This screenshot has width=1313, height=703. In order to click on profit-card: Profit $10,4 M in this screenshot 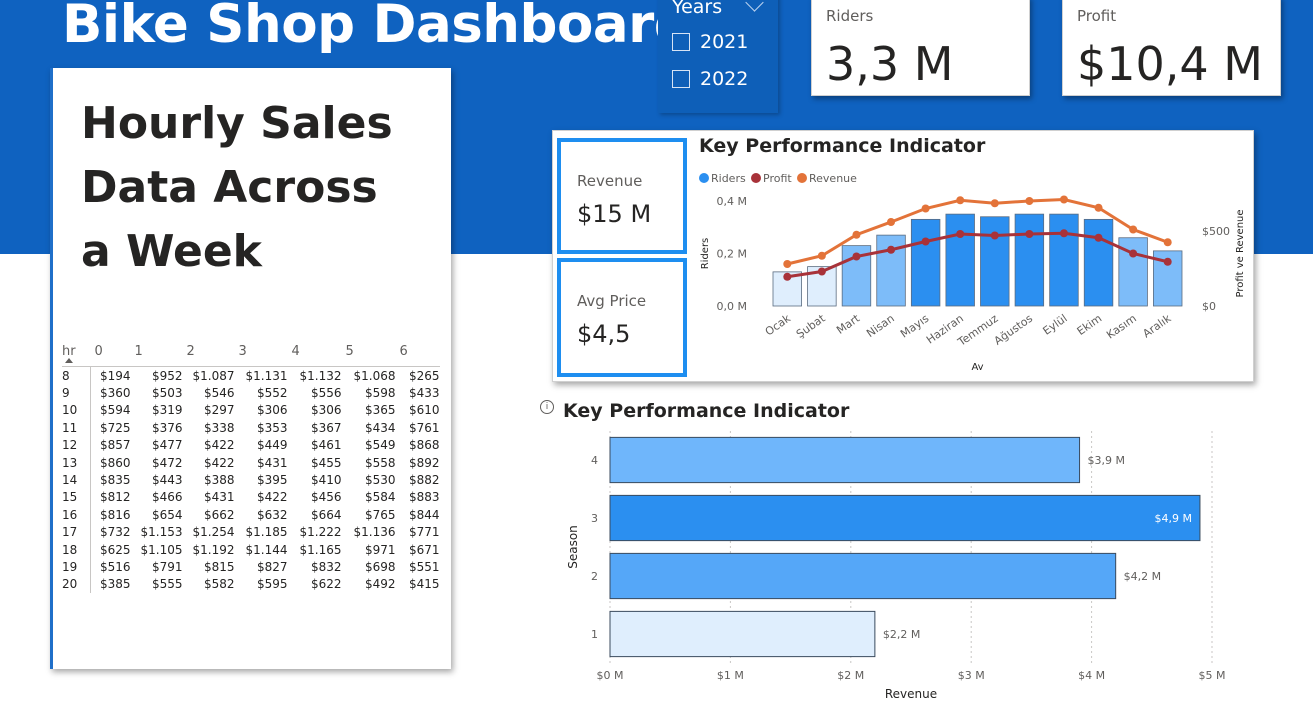, I will do `click(1171, 48)`.